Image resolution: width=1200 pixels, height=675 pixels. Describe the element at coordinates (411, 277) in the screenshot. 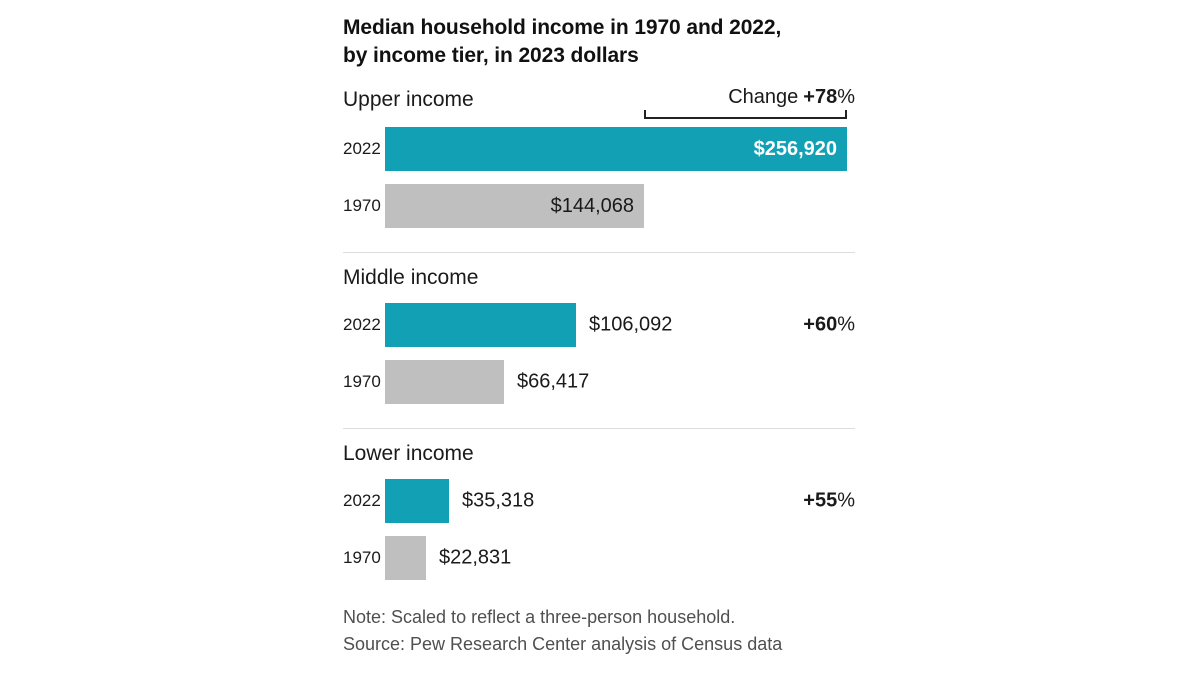

I see `group-label-middle: Middle income` at that location.